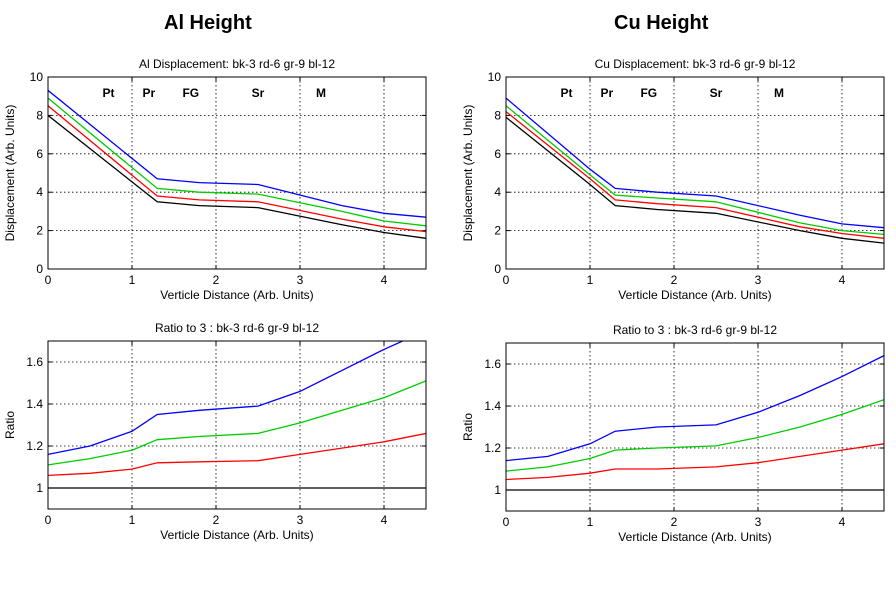  Describe the element at coordinates (48, 520) in the screenshot. I see `chart2-x-tick-label: 0` at that location.